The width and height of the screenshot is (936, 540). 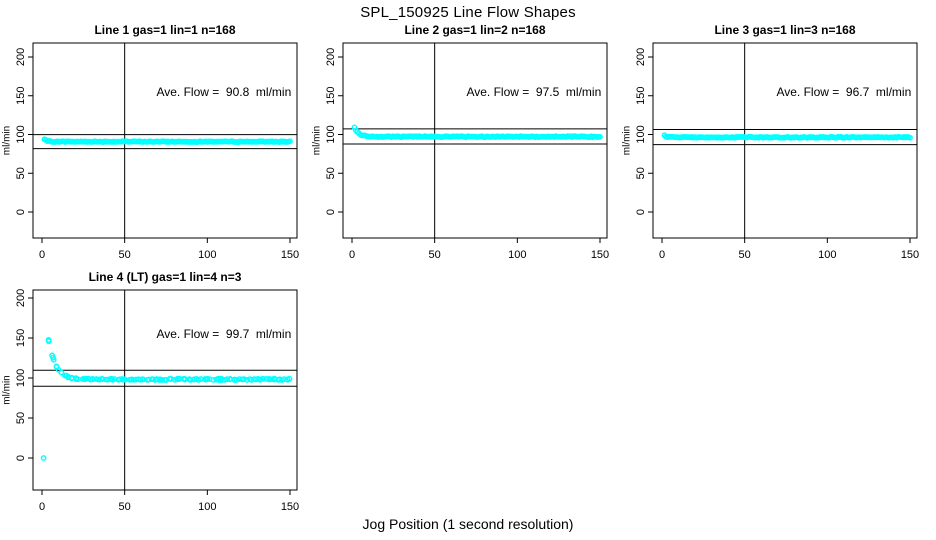 I want to click on ave-flow-annotation: Ave. Flow = 96.7 ml/min, so click(x=843, y=92).